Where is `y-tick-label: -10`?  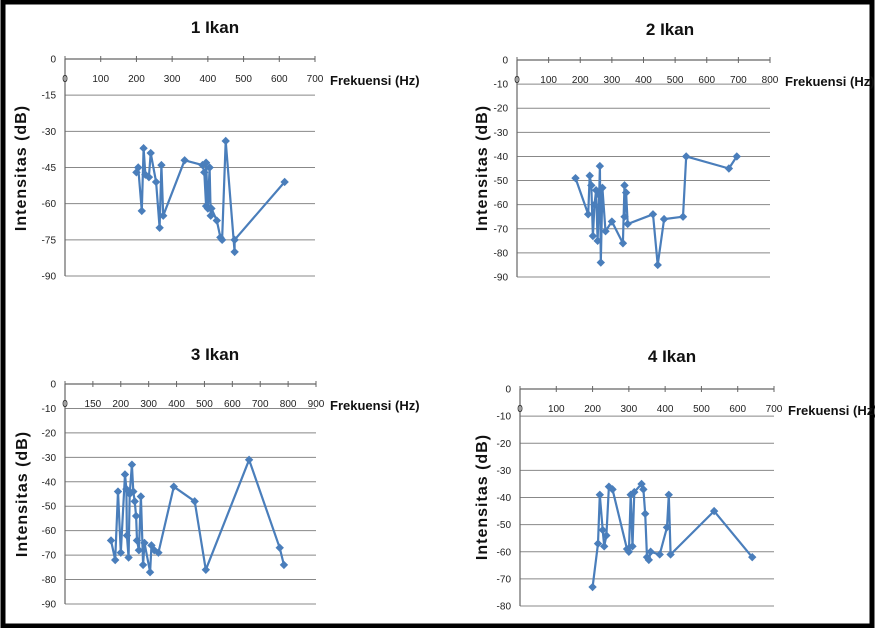 y-tick-label: -10 is located at coordinates (504, 417).